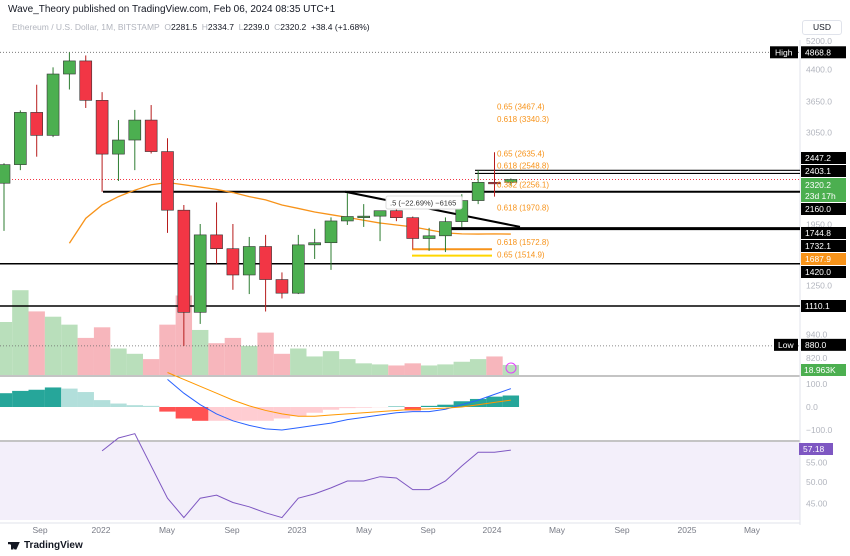 This screenshot has width=850, height=556. Describe the element at coordinates (521, 154) in the screenshot. I see `fib-label: 0.65 (2635.4)` at that location.